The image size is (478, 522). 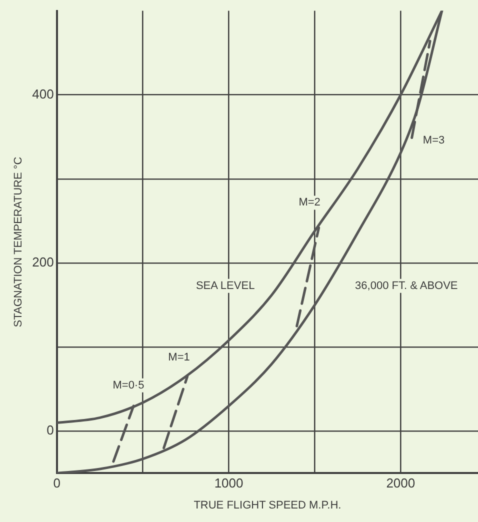 I want to click on x-tick-label: 1000, so click(x=229, y=483).